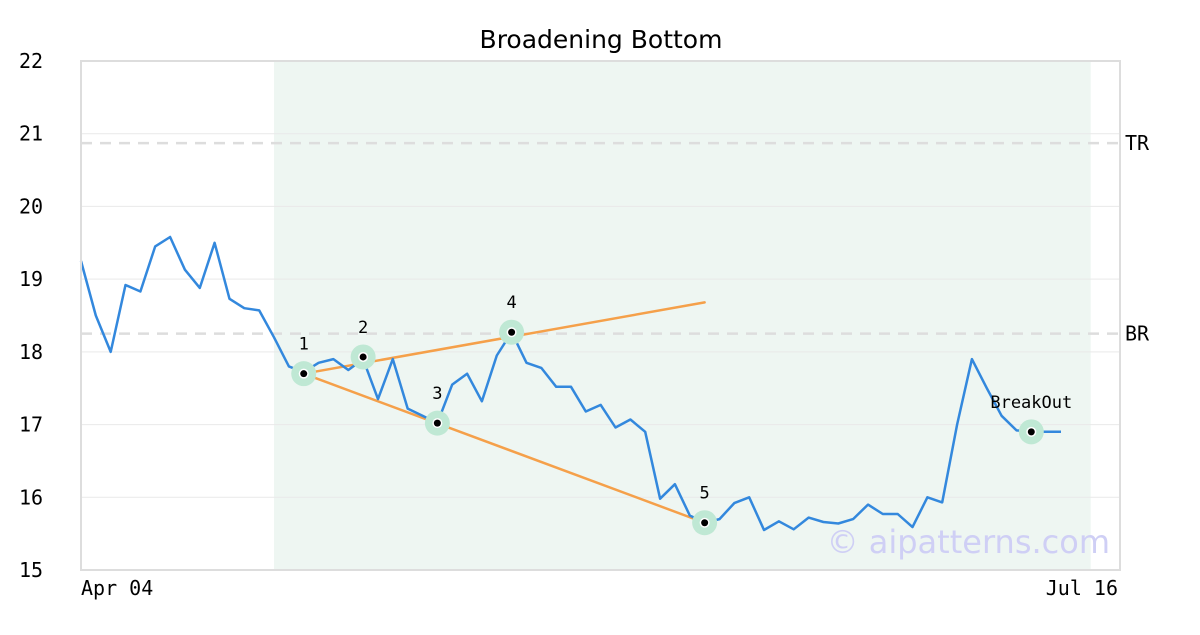 The image size is (1200, 635). Describe the element at coordinates (363, 328) in the screenshot. I see `pivot-label: 2` at that location.